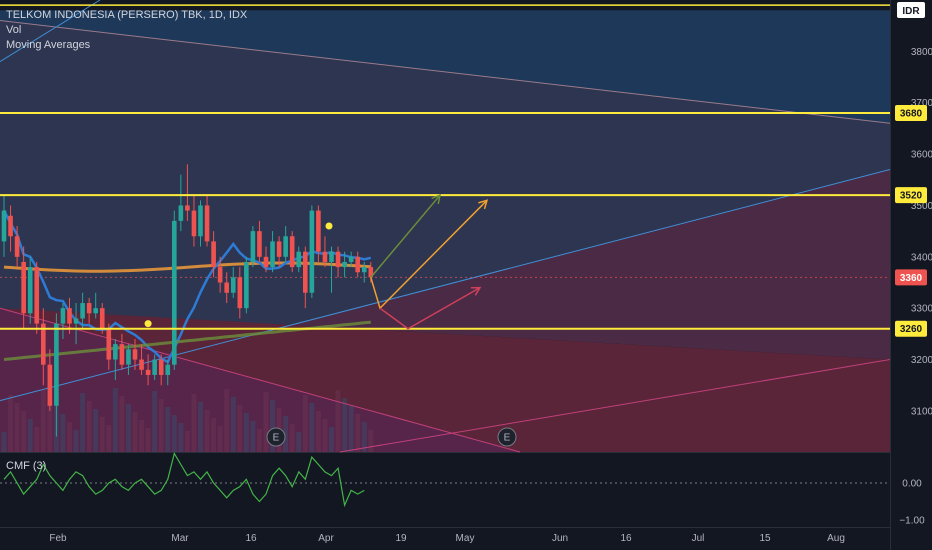 This screenshot has width=932, height=550. I want to click on price-tag-text: 3680, so click(911, 114).